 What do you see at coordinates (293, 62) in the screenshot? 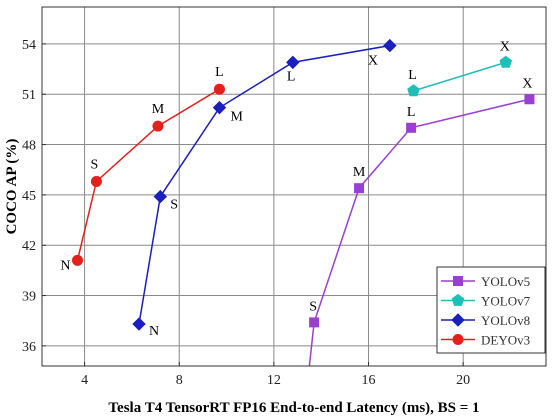
I see `data-point-yolov8-l` at bounding box center [293, 62].